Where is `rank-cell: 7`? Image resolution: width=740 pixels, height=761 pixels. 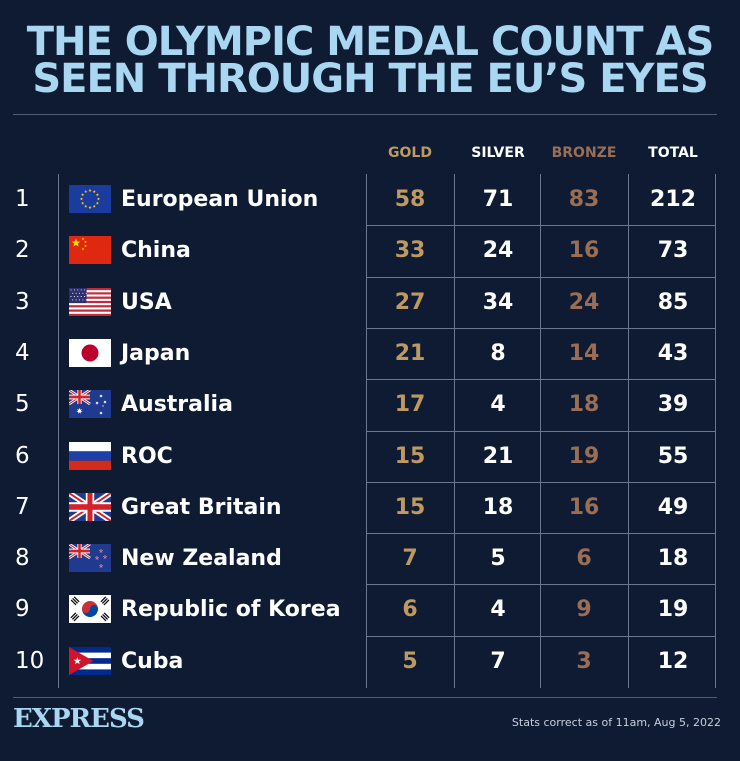 rank-cell: 7 is located at coordinates (22, 507).